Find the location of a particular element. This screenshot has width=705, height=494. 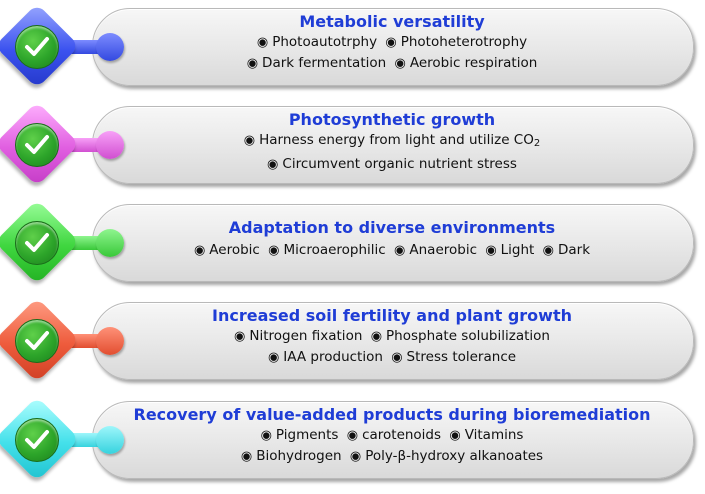

bullet-line: ◉ Photoautotrphy ◉ Photoheterotrophy is located at coordinates (392, 42).